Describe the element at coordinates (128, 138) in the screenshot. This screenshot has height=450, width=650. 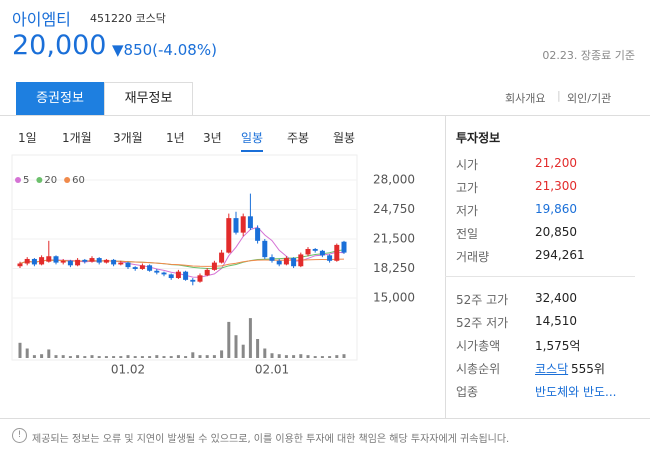
I see `period-tab: 3개월` at that location.